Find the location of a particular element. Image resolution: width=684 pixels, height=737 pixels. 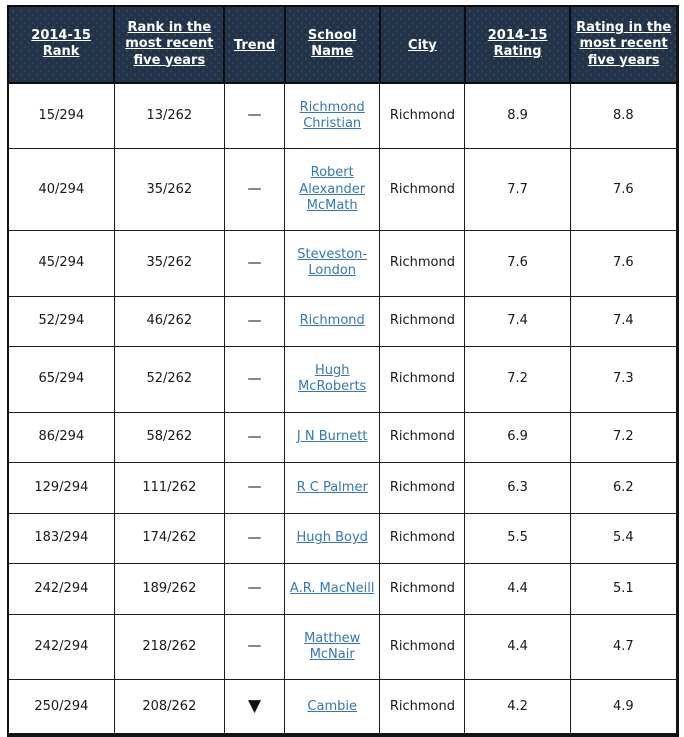

school-link: Richmond Christian is located at coordinates (332, 115).